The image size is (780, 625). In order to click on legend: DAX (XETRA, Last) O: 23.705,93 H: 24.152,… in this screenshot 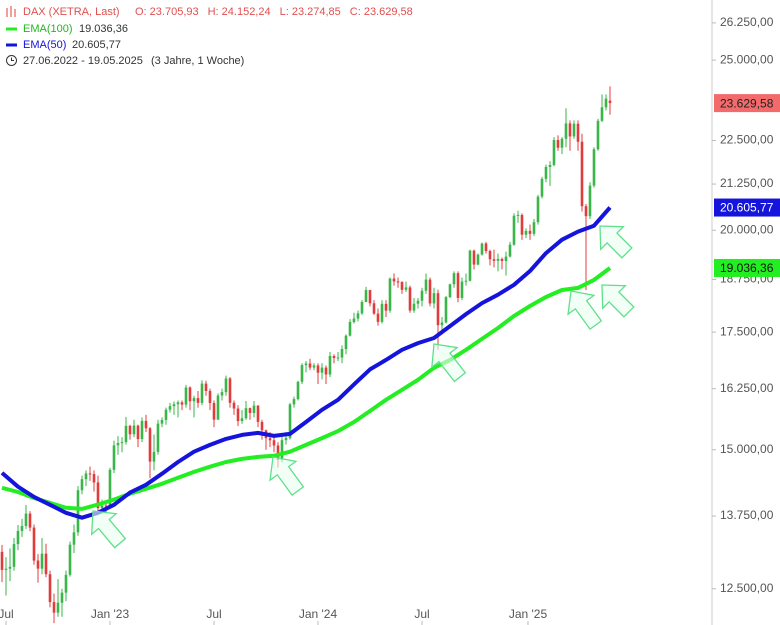, I will do `click(209, 36)`.